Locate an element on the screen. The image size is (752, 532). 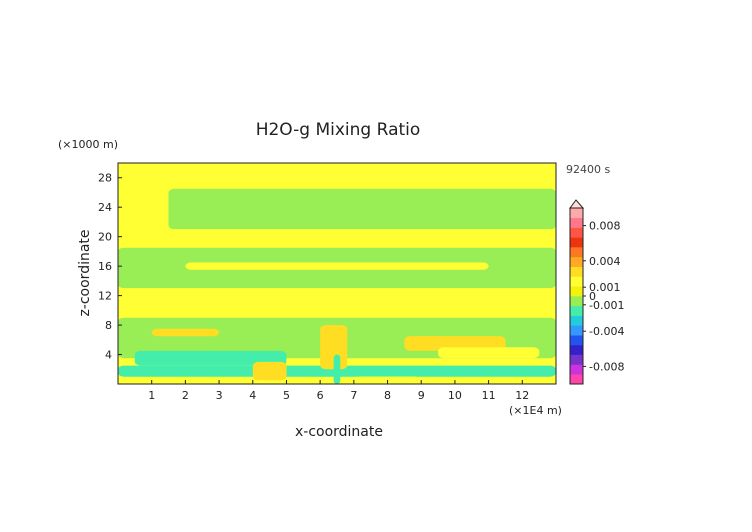
colorbar-tick-label-3: 0 is located at coordinates (592, 296).